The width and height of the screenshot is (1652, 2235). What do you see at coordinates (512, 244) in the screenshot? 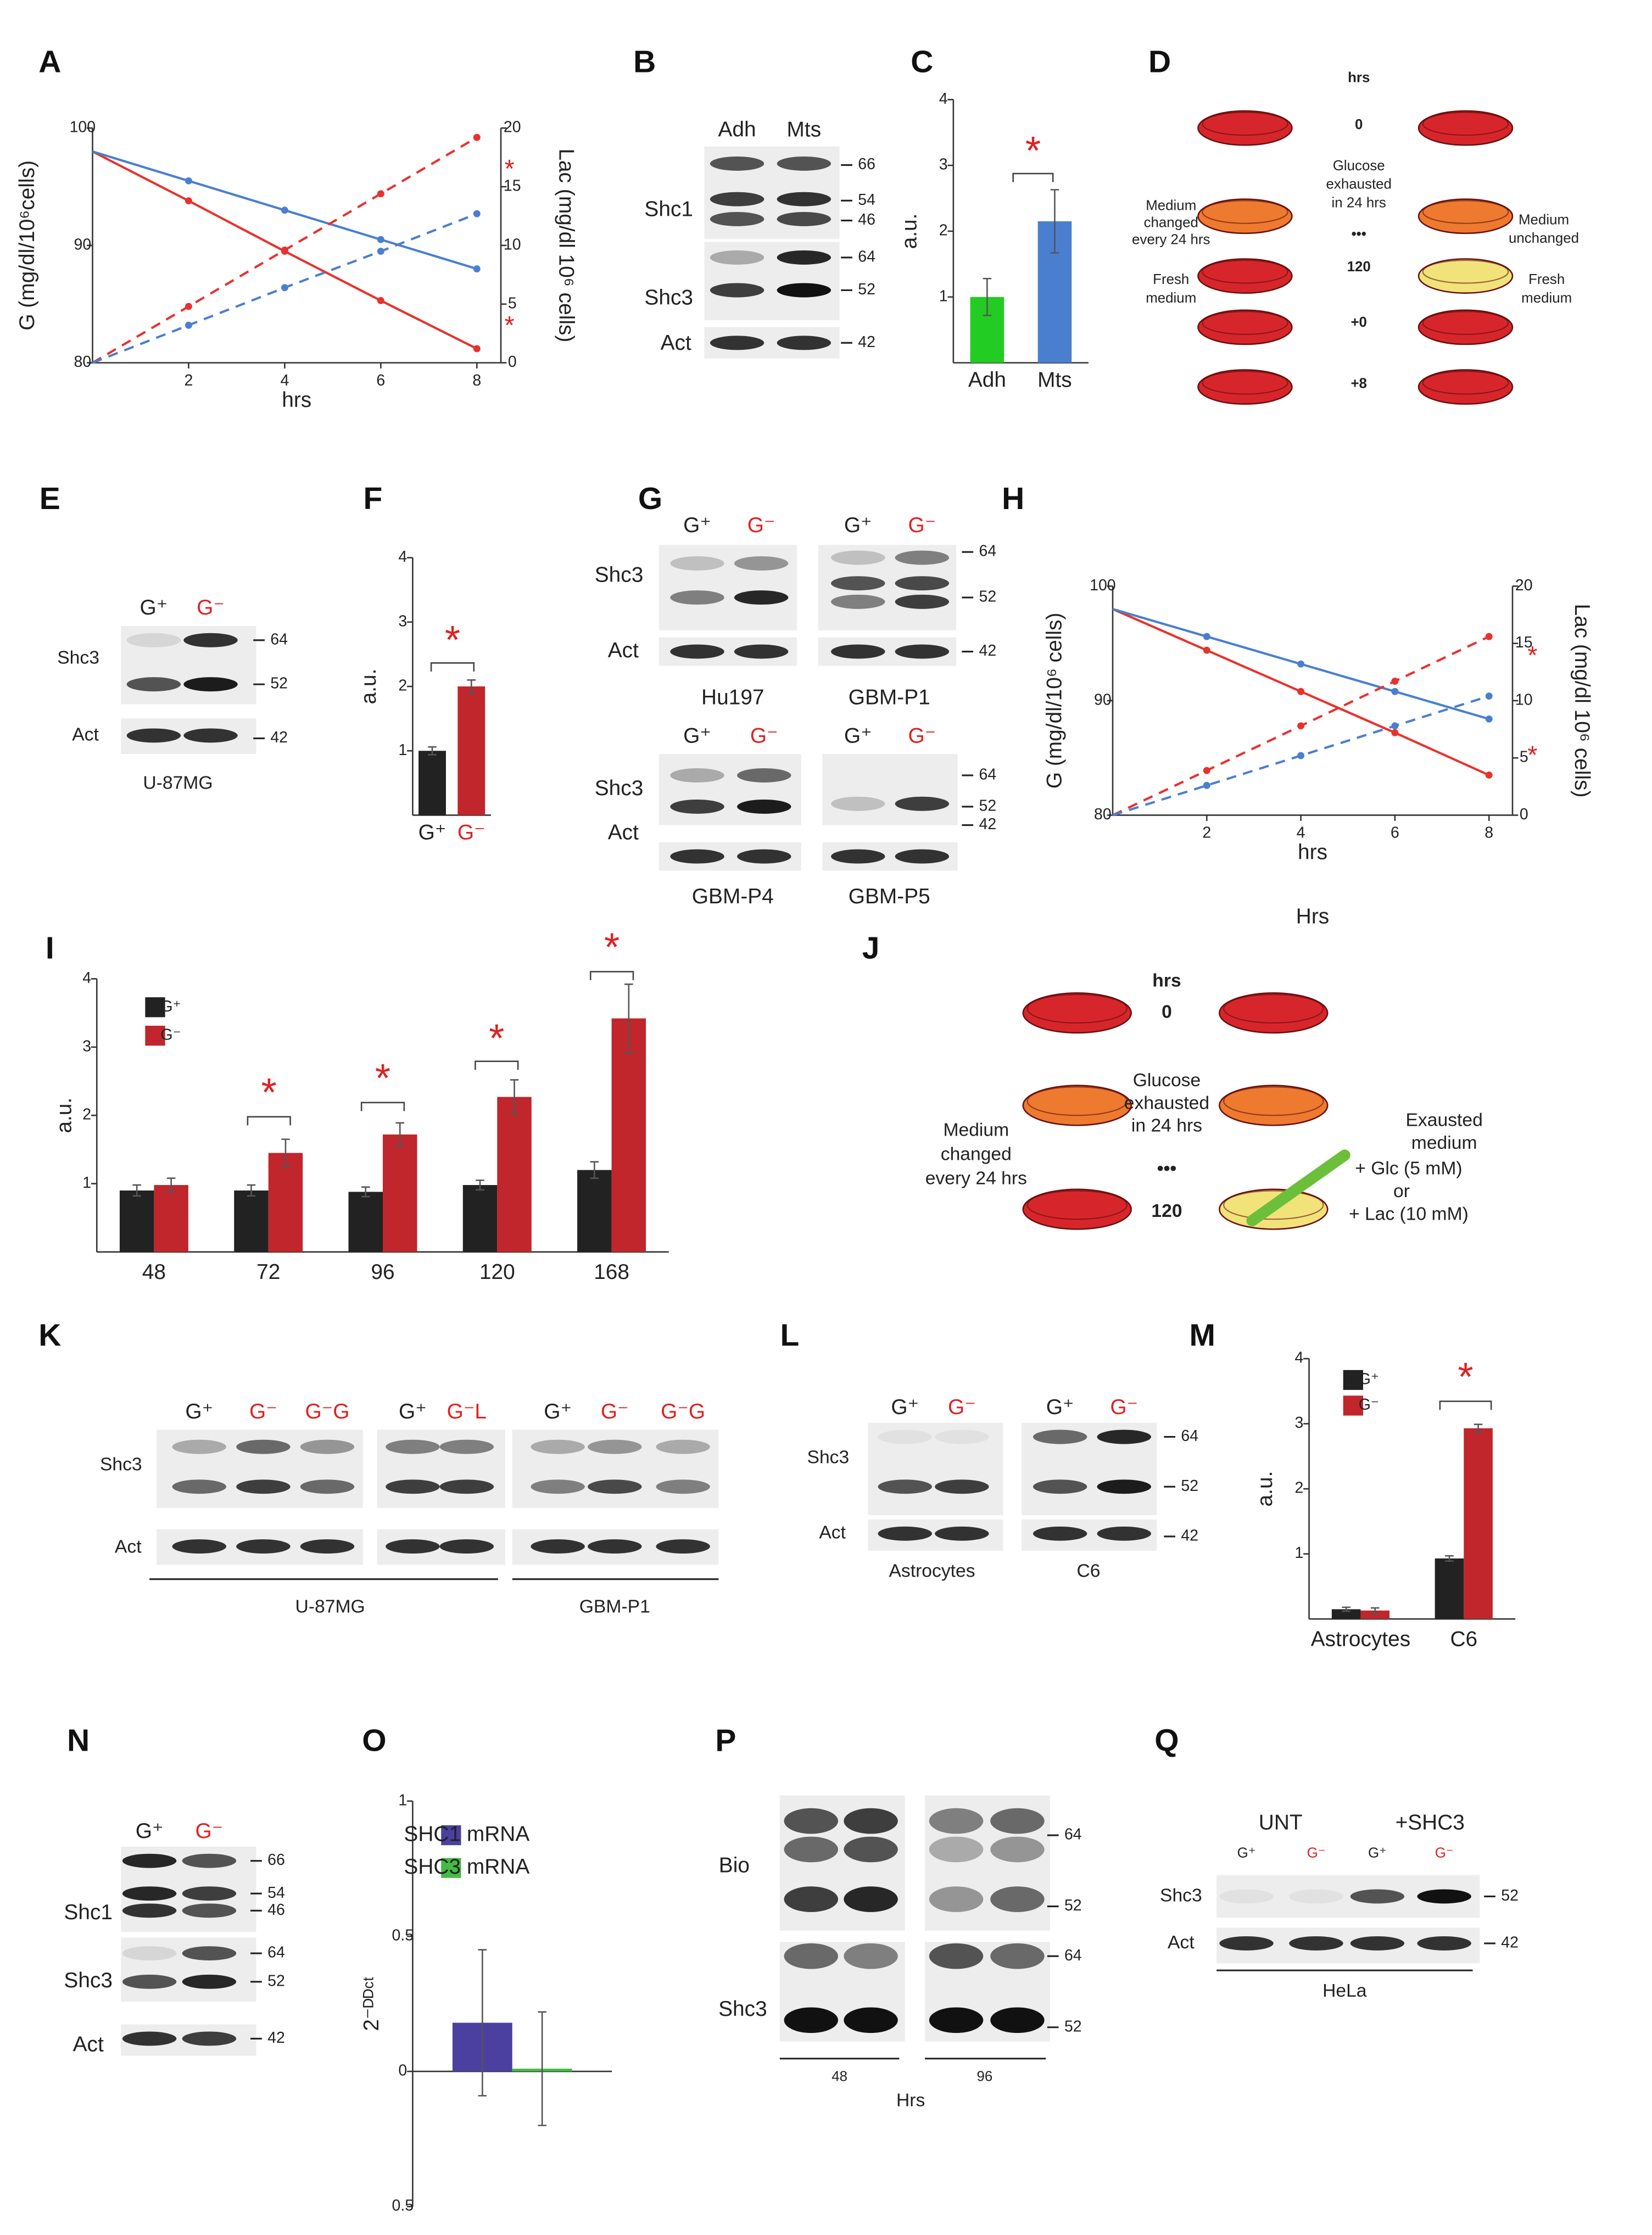
I see `y2-tick-label: 10` at bounding box center [512, 244].